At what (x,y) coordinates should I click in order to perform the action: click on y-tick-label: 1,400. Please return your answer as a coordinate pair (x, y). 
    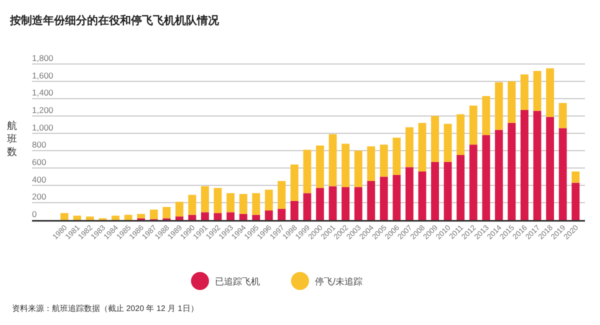
    Looking at the image, I should click on (43, 93).